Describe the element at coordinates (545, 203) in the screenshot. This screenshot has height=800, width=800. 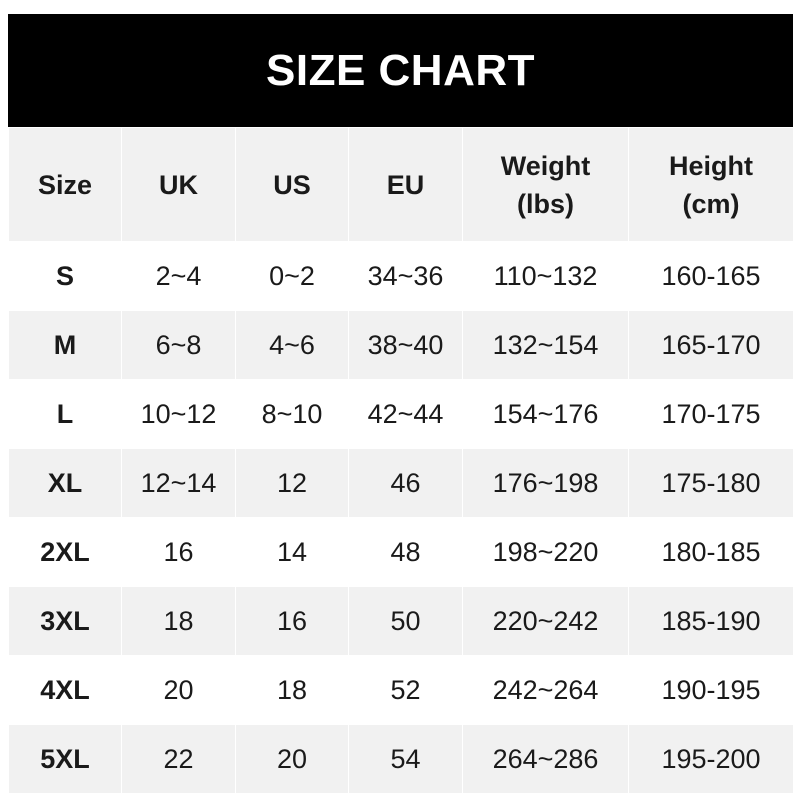
I see `header-weight-unit: (lbs)` at that location.